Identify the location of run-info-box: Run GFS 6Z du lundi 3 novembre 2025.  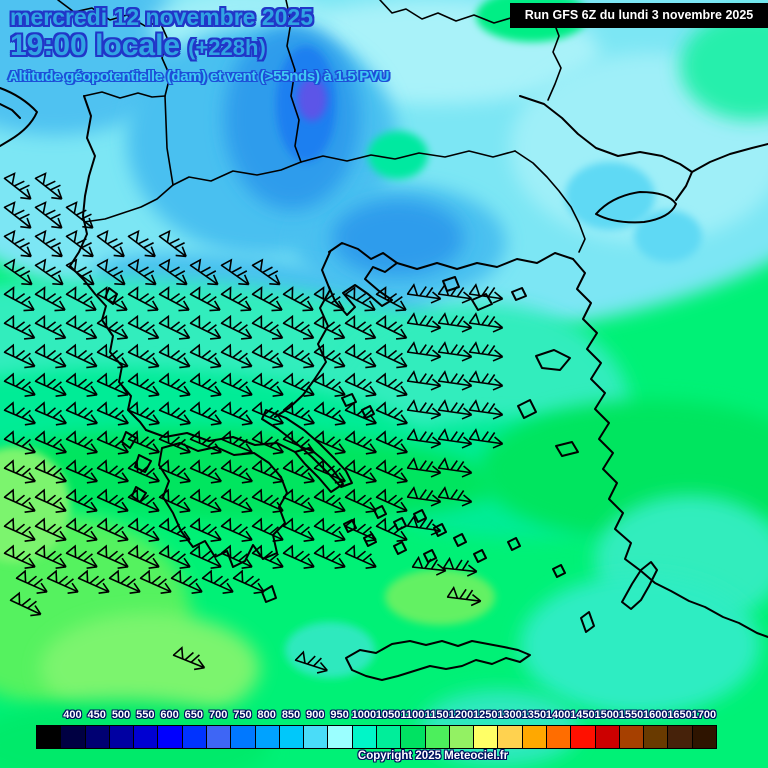
(639, 15).